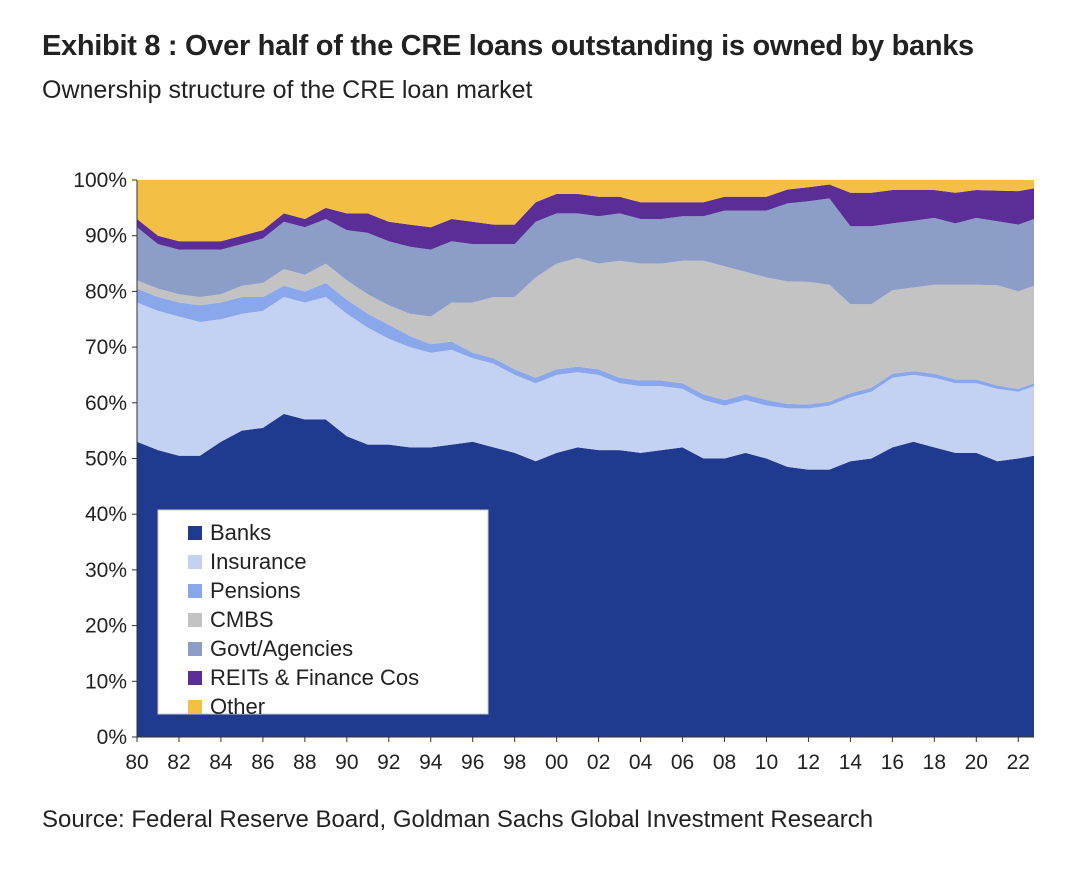 The height and width of the screenshot is (880, 1088). What do you see at coordinates (724, 762) in the screenshot?
I see `x-tick-label: 08` at bounding box center [724, 762].